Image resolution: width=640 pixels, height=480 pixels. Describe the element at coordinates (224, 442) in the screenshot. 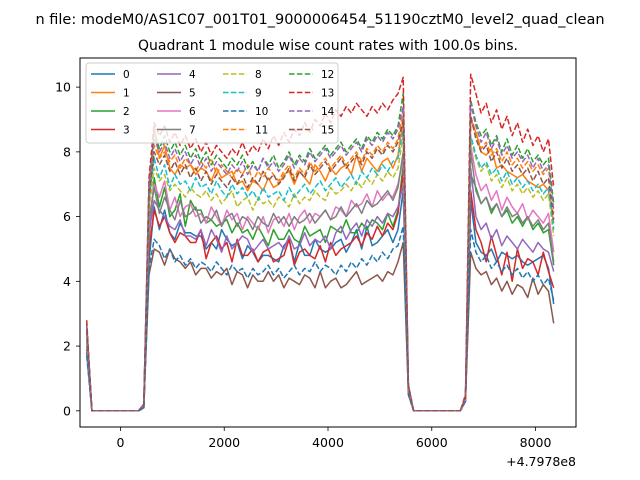

I see `x-tick-label: 2000` at that location.